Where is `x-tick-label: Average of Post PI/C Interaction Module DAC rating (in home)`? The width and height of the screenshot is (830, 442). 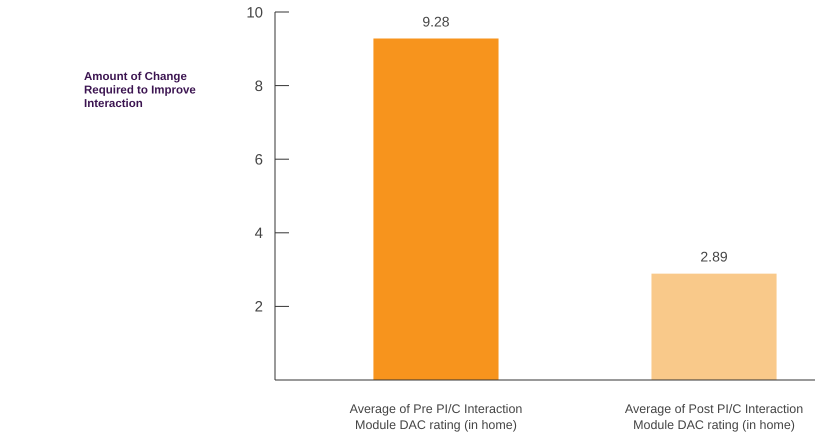
x-tick-label: Average of Post PI/C Interaction Module DAC rating (in home) is located at coordinates (714, 417).